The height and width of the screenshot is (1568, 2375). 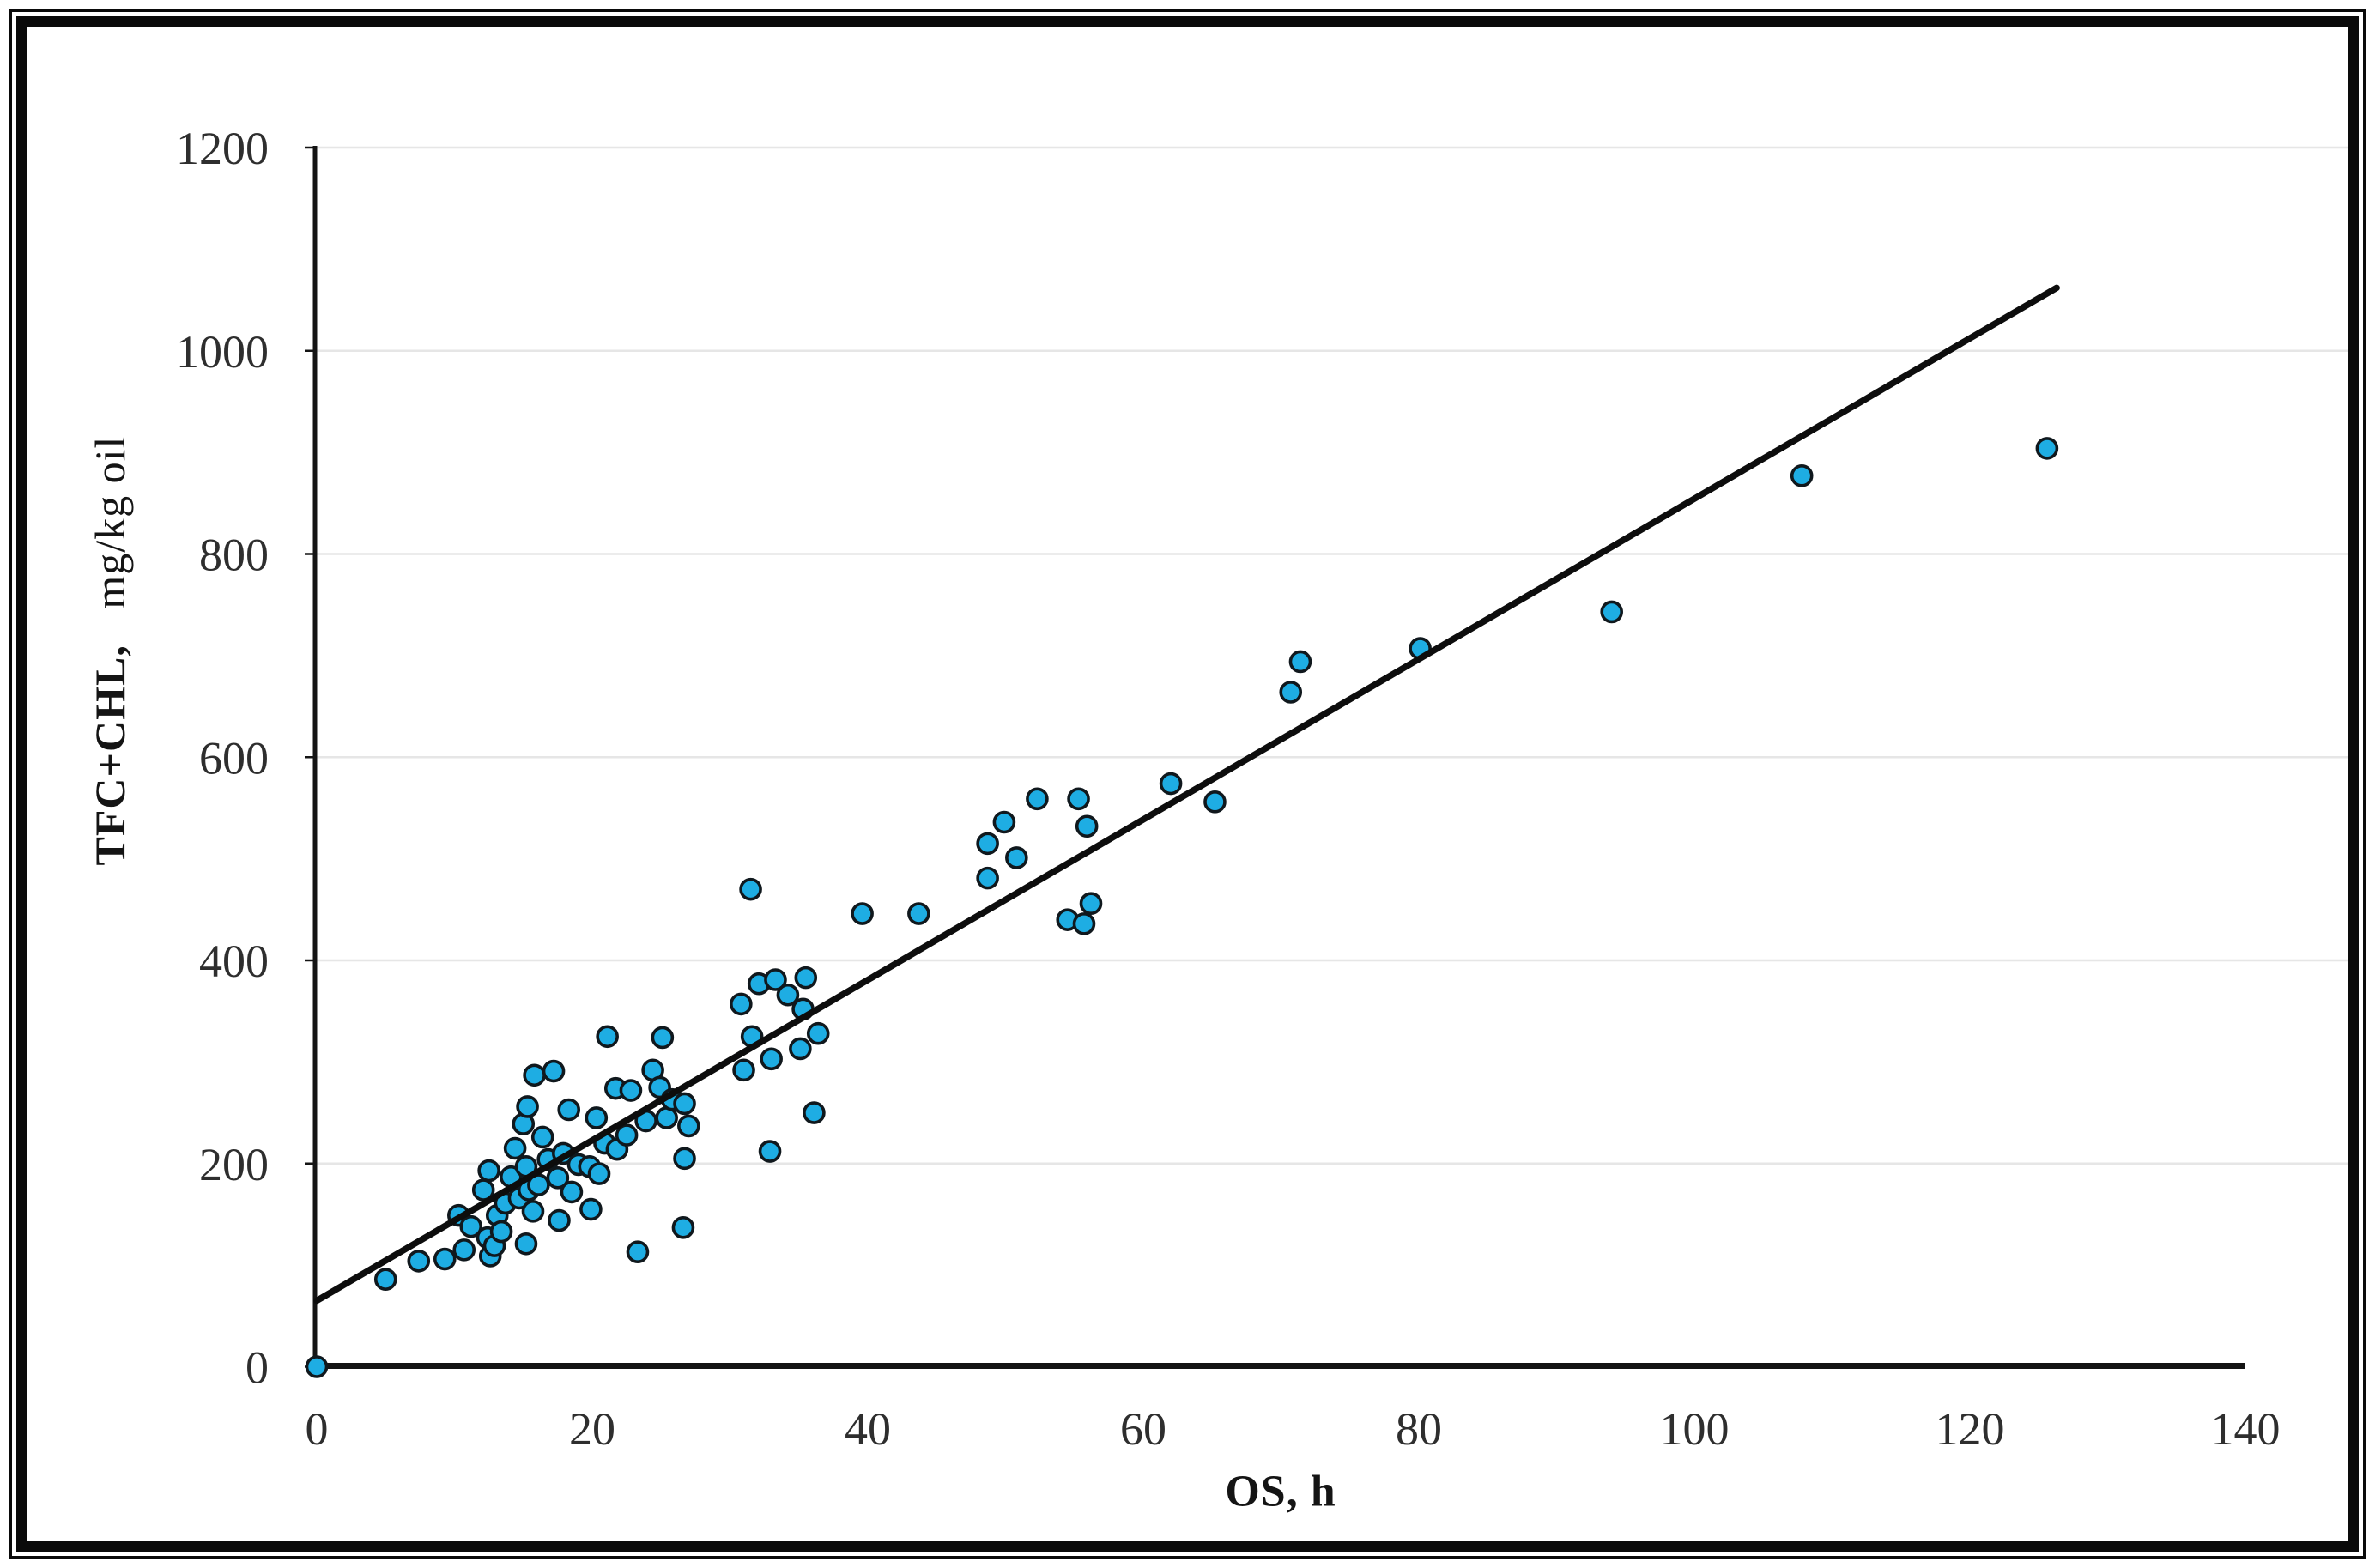 I want to click on y-axis-title: TFC+CHL, mg/kg oil, so click(x=110, y=651).